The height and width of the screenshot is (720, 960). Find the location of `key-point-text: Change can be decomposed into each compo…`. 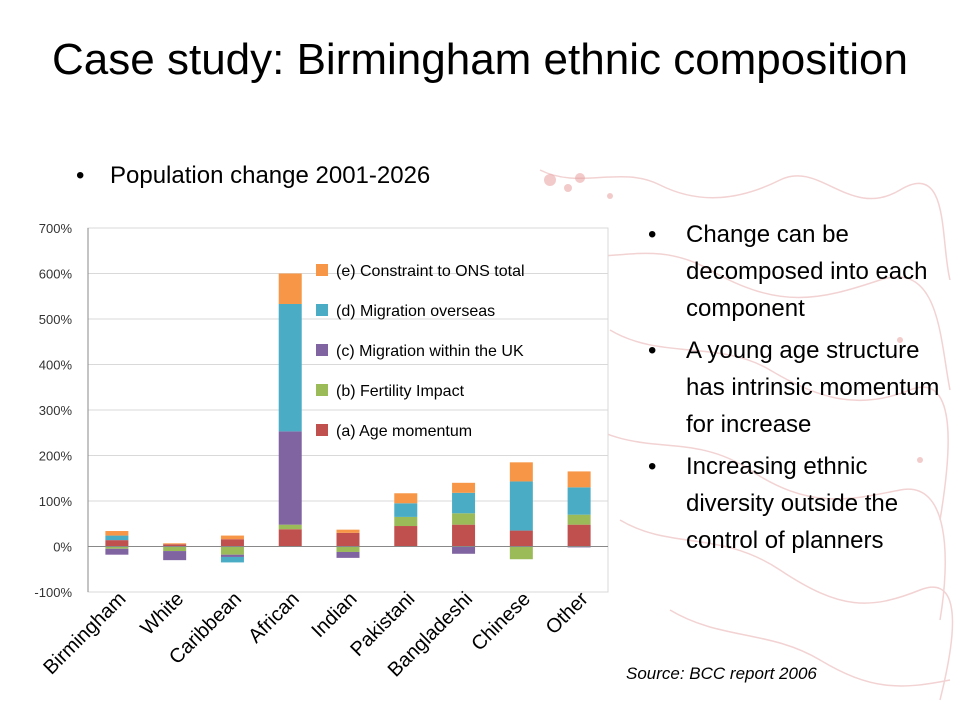

key-point-text: Change can be decomposed into each compo… is located at coordinates (807, 271).